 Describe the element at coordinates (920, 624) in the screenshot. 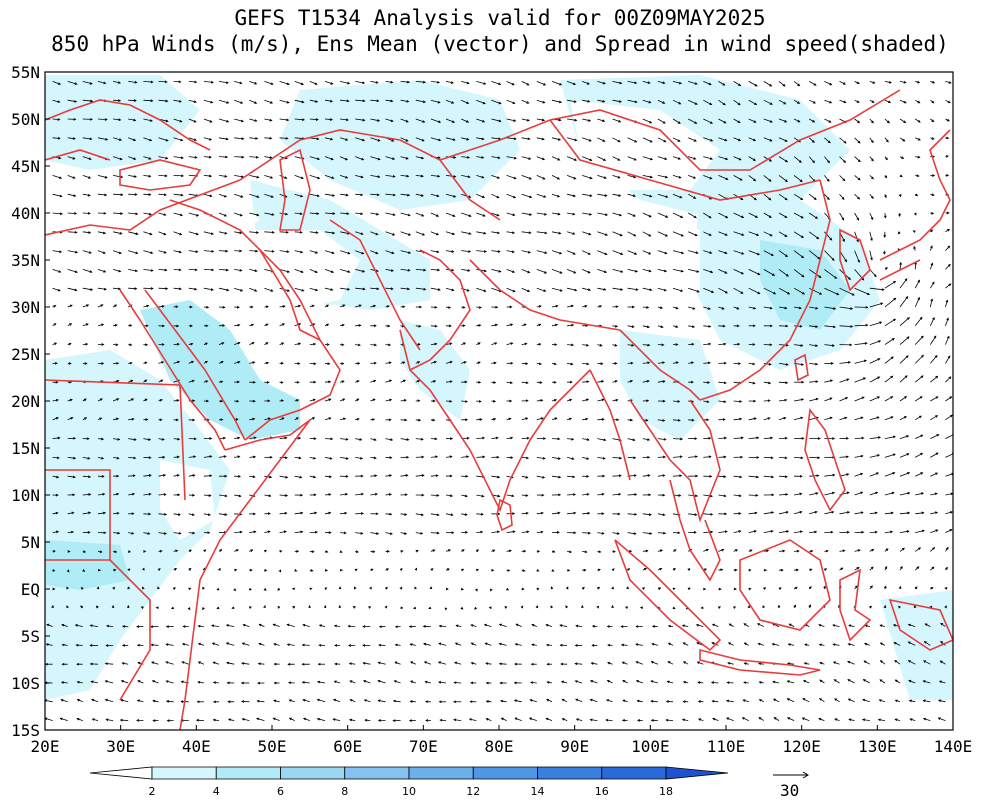

I see `coast-new-guinea` at that location.